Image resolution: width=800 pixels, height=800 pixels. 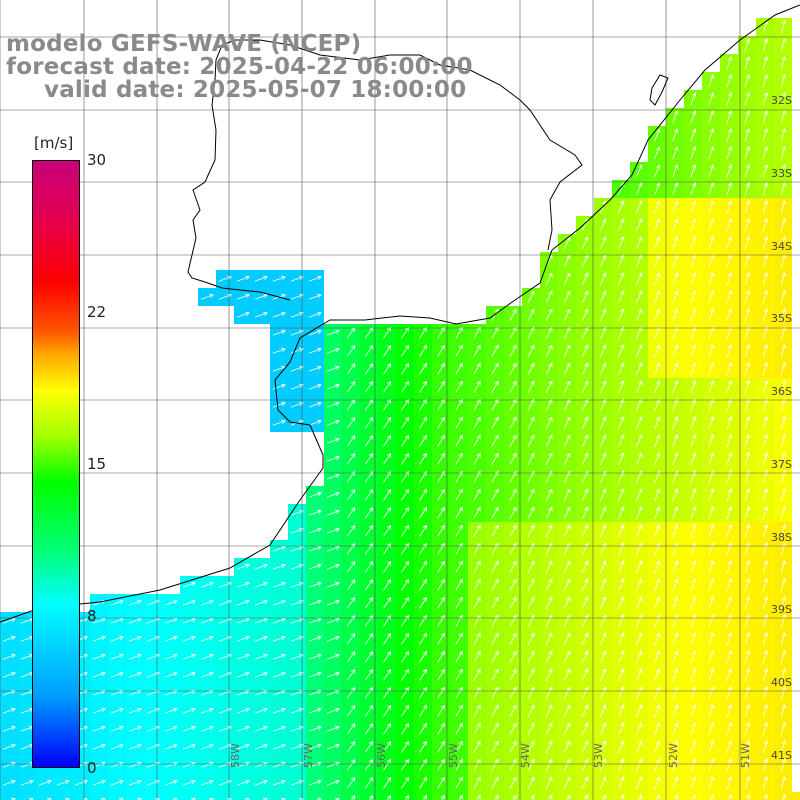 I want to click on lat-label: 34S, so click(x=781, y=246).